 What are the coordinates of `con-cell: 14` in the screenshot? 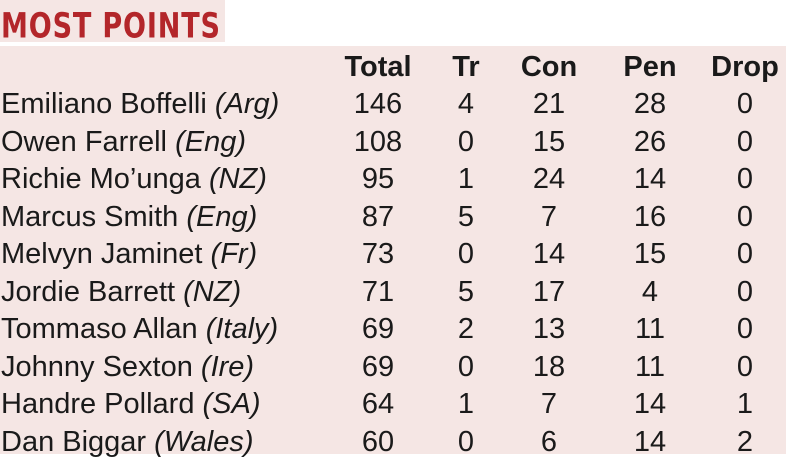 It's located at (549, 254).